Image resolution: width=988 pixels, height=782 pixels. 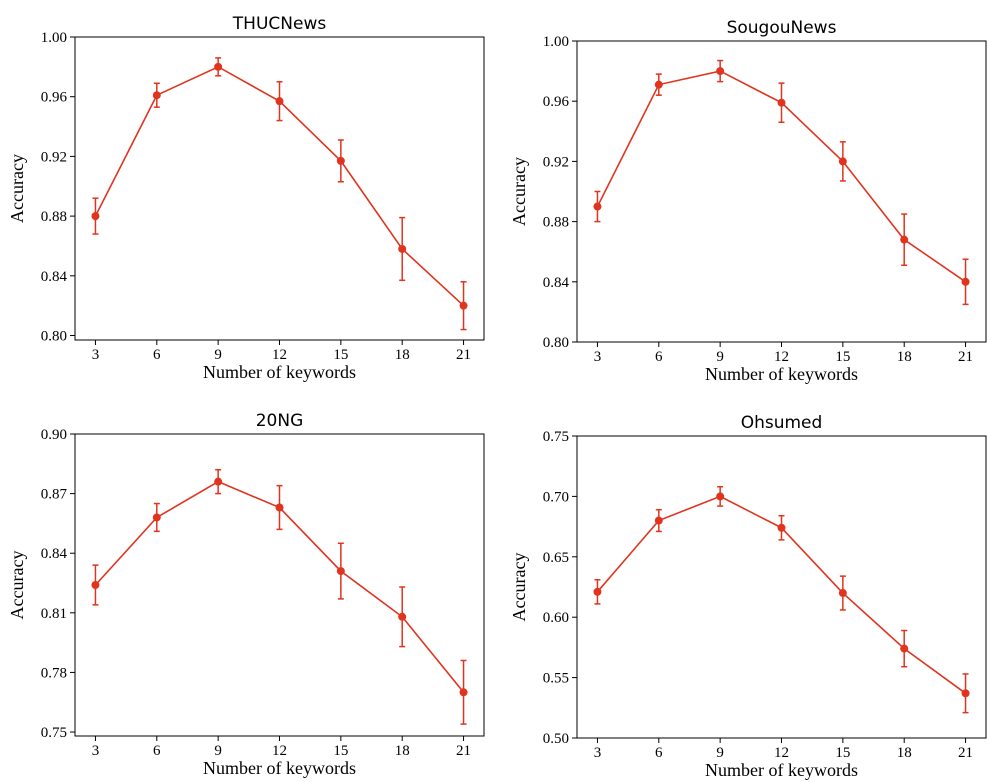 I want to click on y-tick-label: 0.78, so click(x=54, y=673).